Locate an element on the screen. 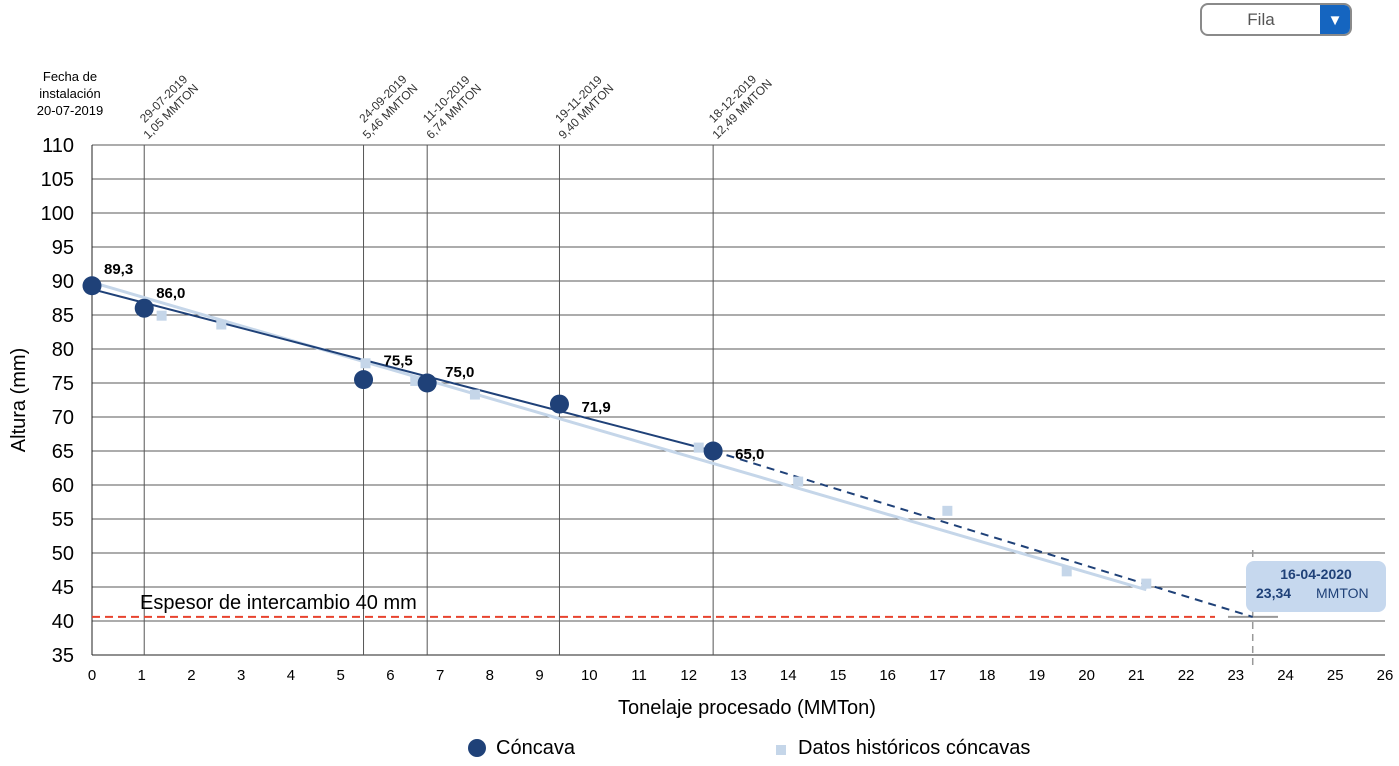 Image resolution: width=1399 pixels, height=766 pixels. legend-label-concava: Cóncava is located at coordinates (535, 747).